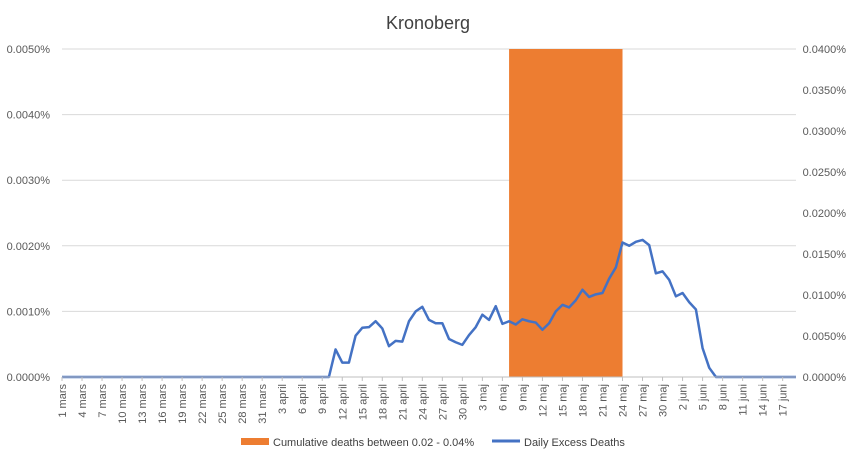  What do you see at coordinates (183, 404) in the screenshot?
I see `x-tick-label: 19 mars` at bounding box center [183, 404].